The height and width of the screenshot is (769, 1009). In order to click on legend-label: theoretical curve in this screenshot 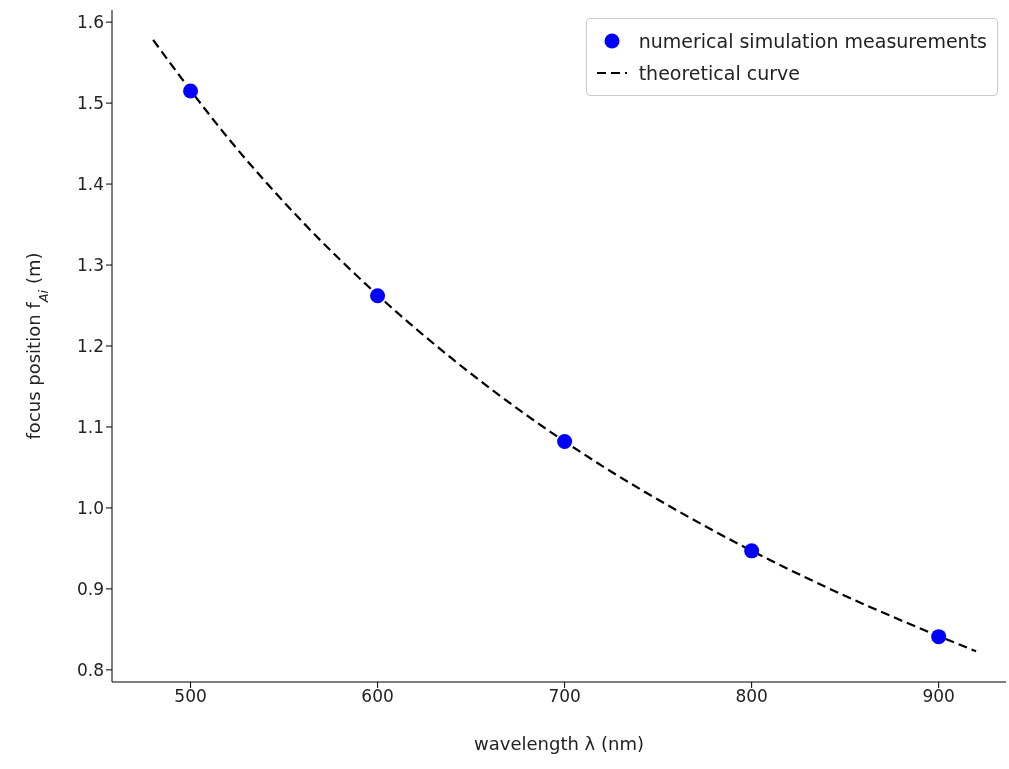, I will do `click(719, 73)`.